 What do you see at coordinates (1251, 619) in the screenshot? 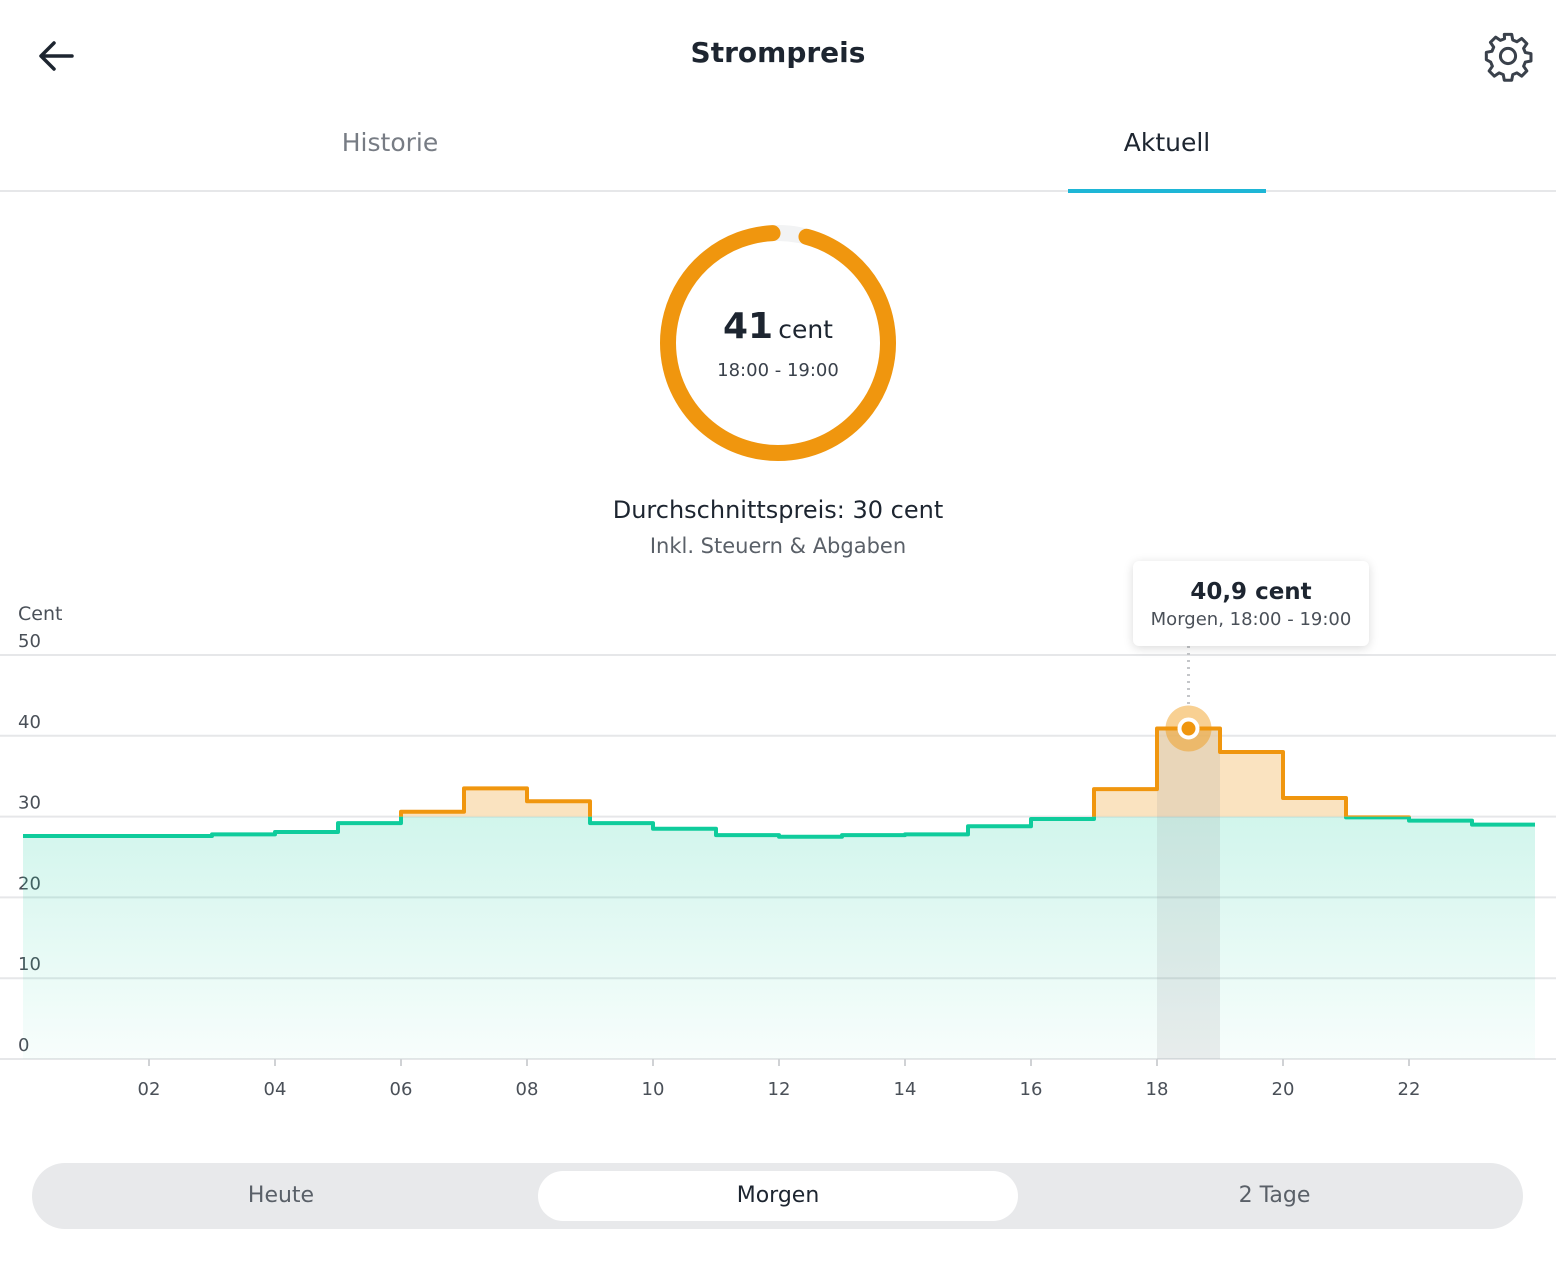
I see `tooltip-label: Morgen, 18:00 - 19:00` at bounding box center [1251, 619].